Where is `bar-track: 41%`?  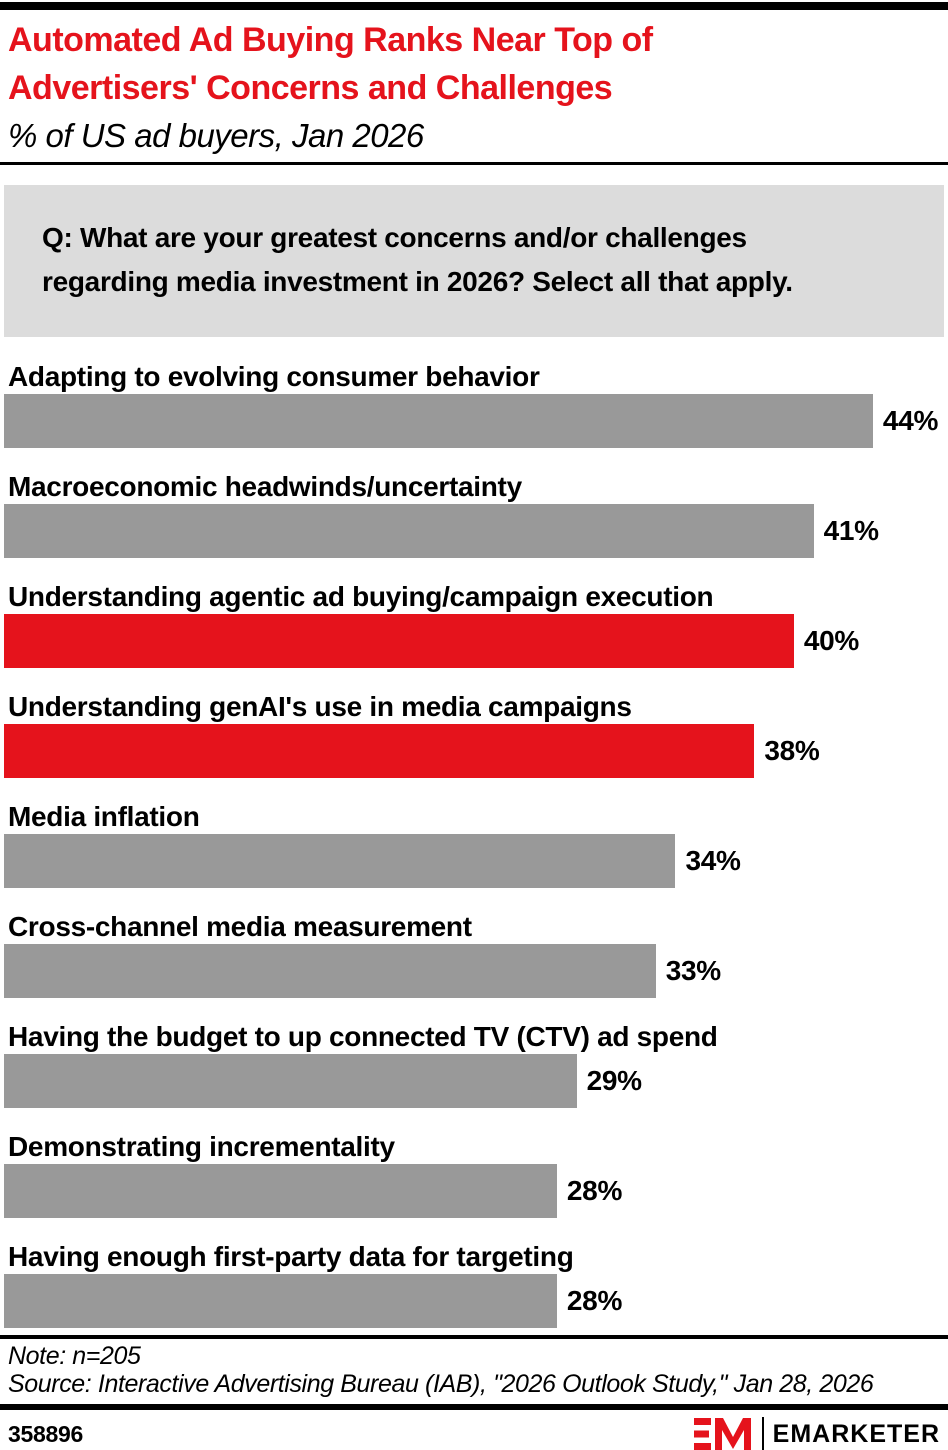
bar-track: 41% is located at coordinates (474, 531).